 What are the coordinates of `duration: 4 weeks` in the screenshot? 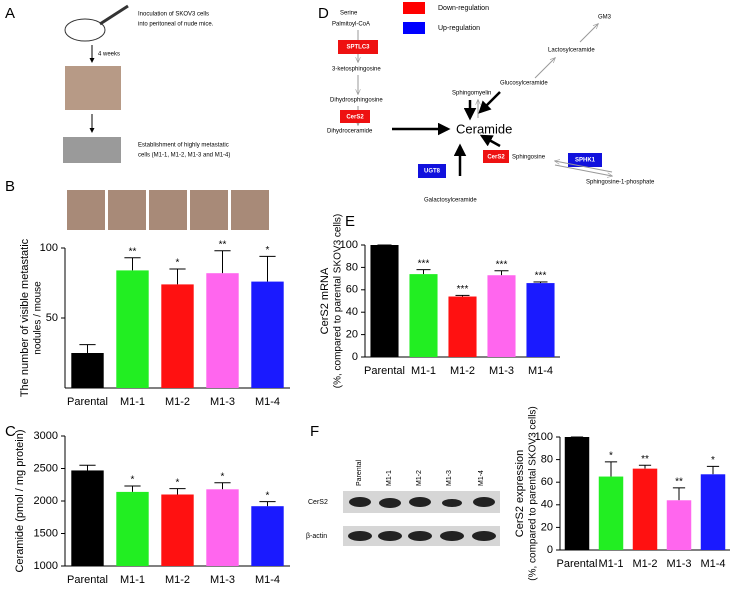 It's located at (109, 55).